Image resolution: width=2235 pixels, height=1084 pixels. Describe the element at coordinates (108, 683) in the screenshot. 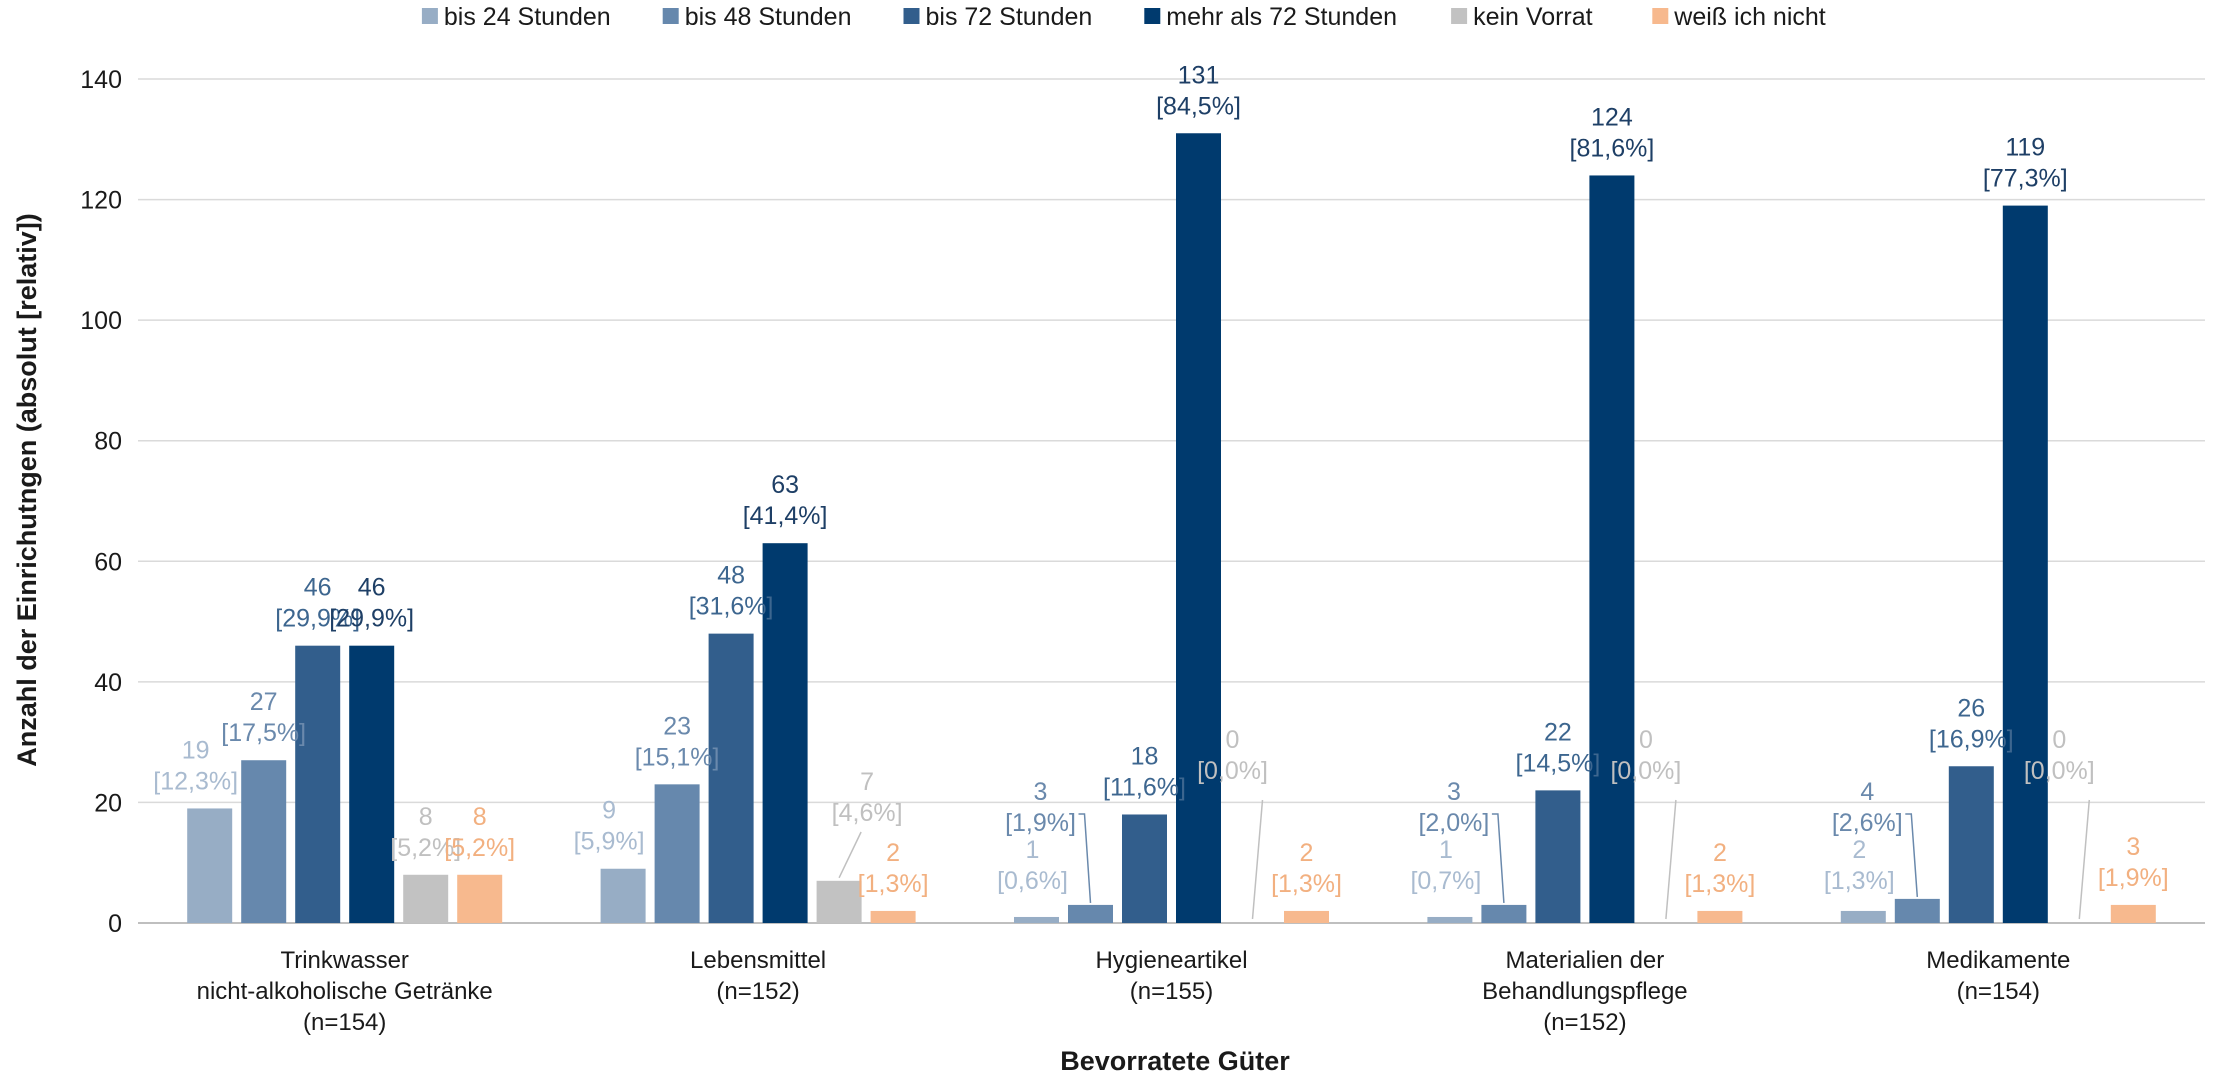

I see `y-tick-label: 40` at that location.